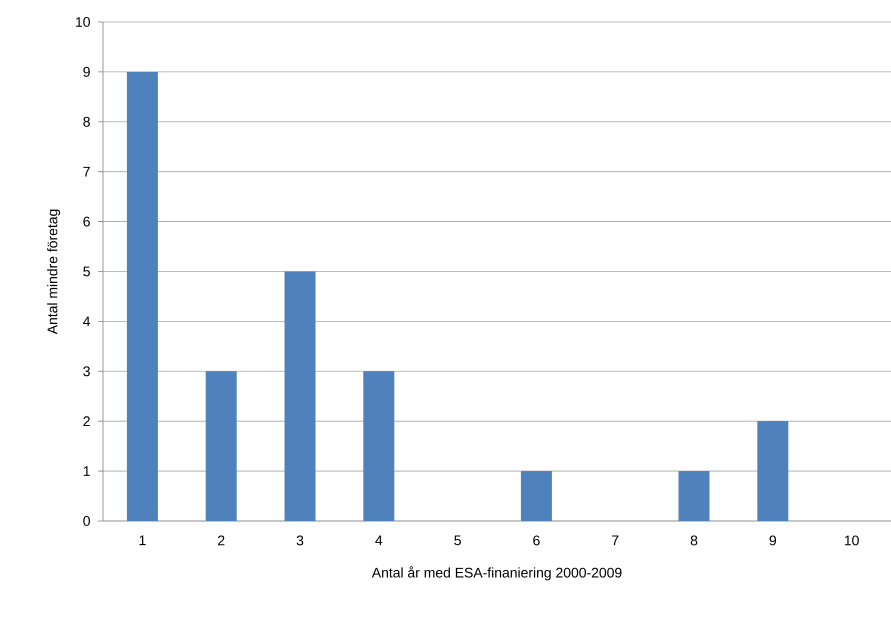 This screenshot has height=630, width=891. I want to click on y-tick-label: 8, so click(86, 121).